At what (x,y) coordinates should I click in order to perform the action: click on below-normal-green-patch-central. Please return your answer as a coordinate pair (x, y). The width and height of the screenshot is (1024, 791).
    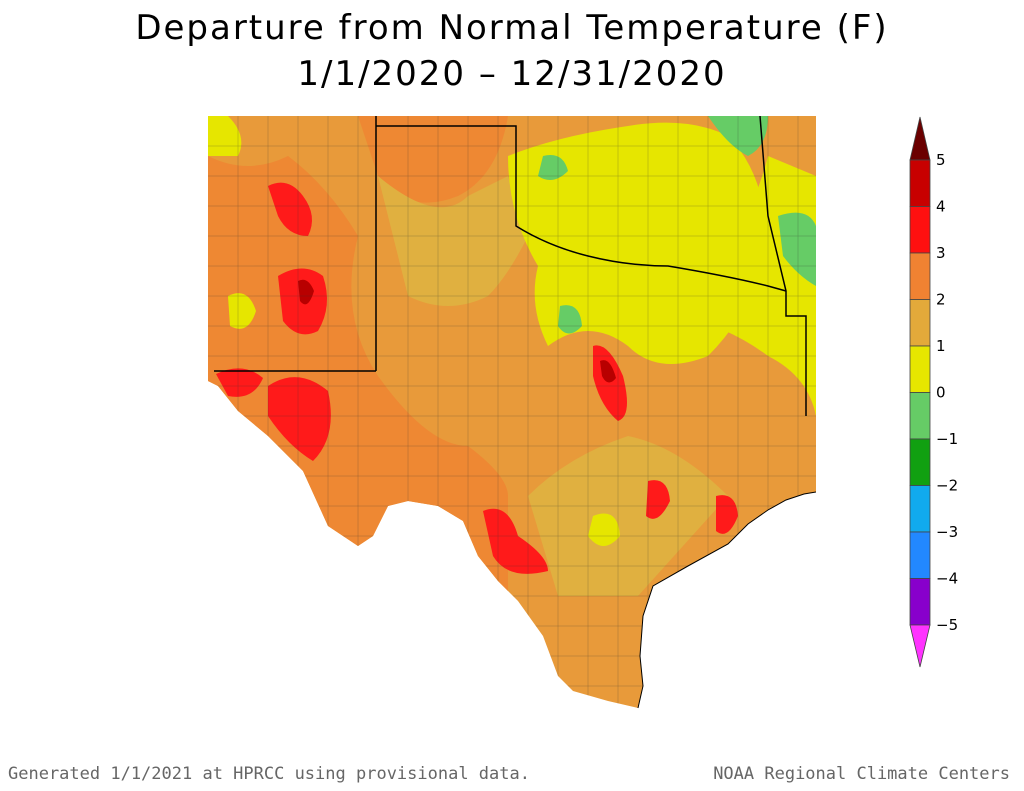
    Looking at the image, I should click on (570, 319).